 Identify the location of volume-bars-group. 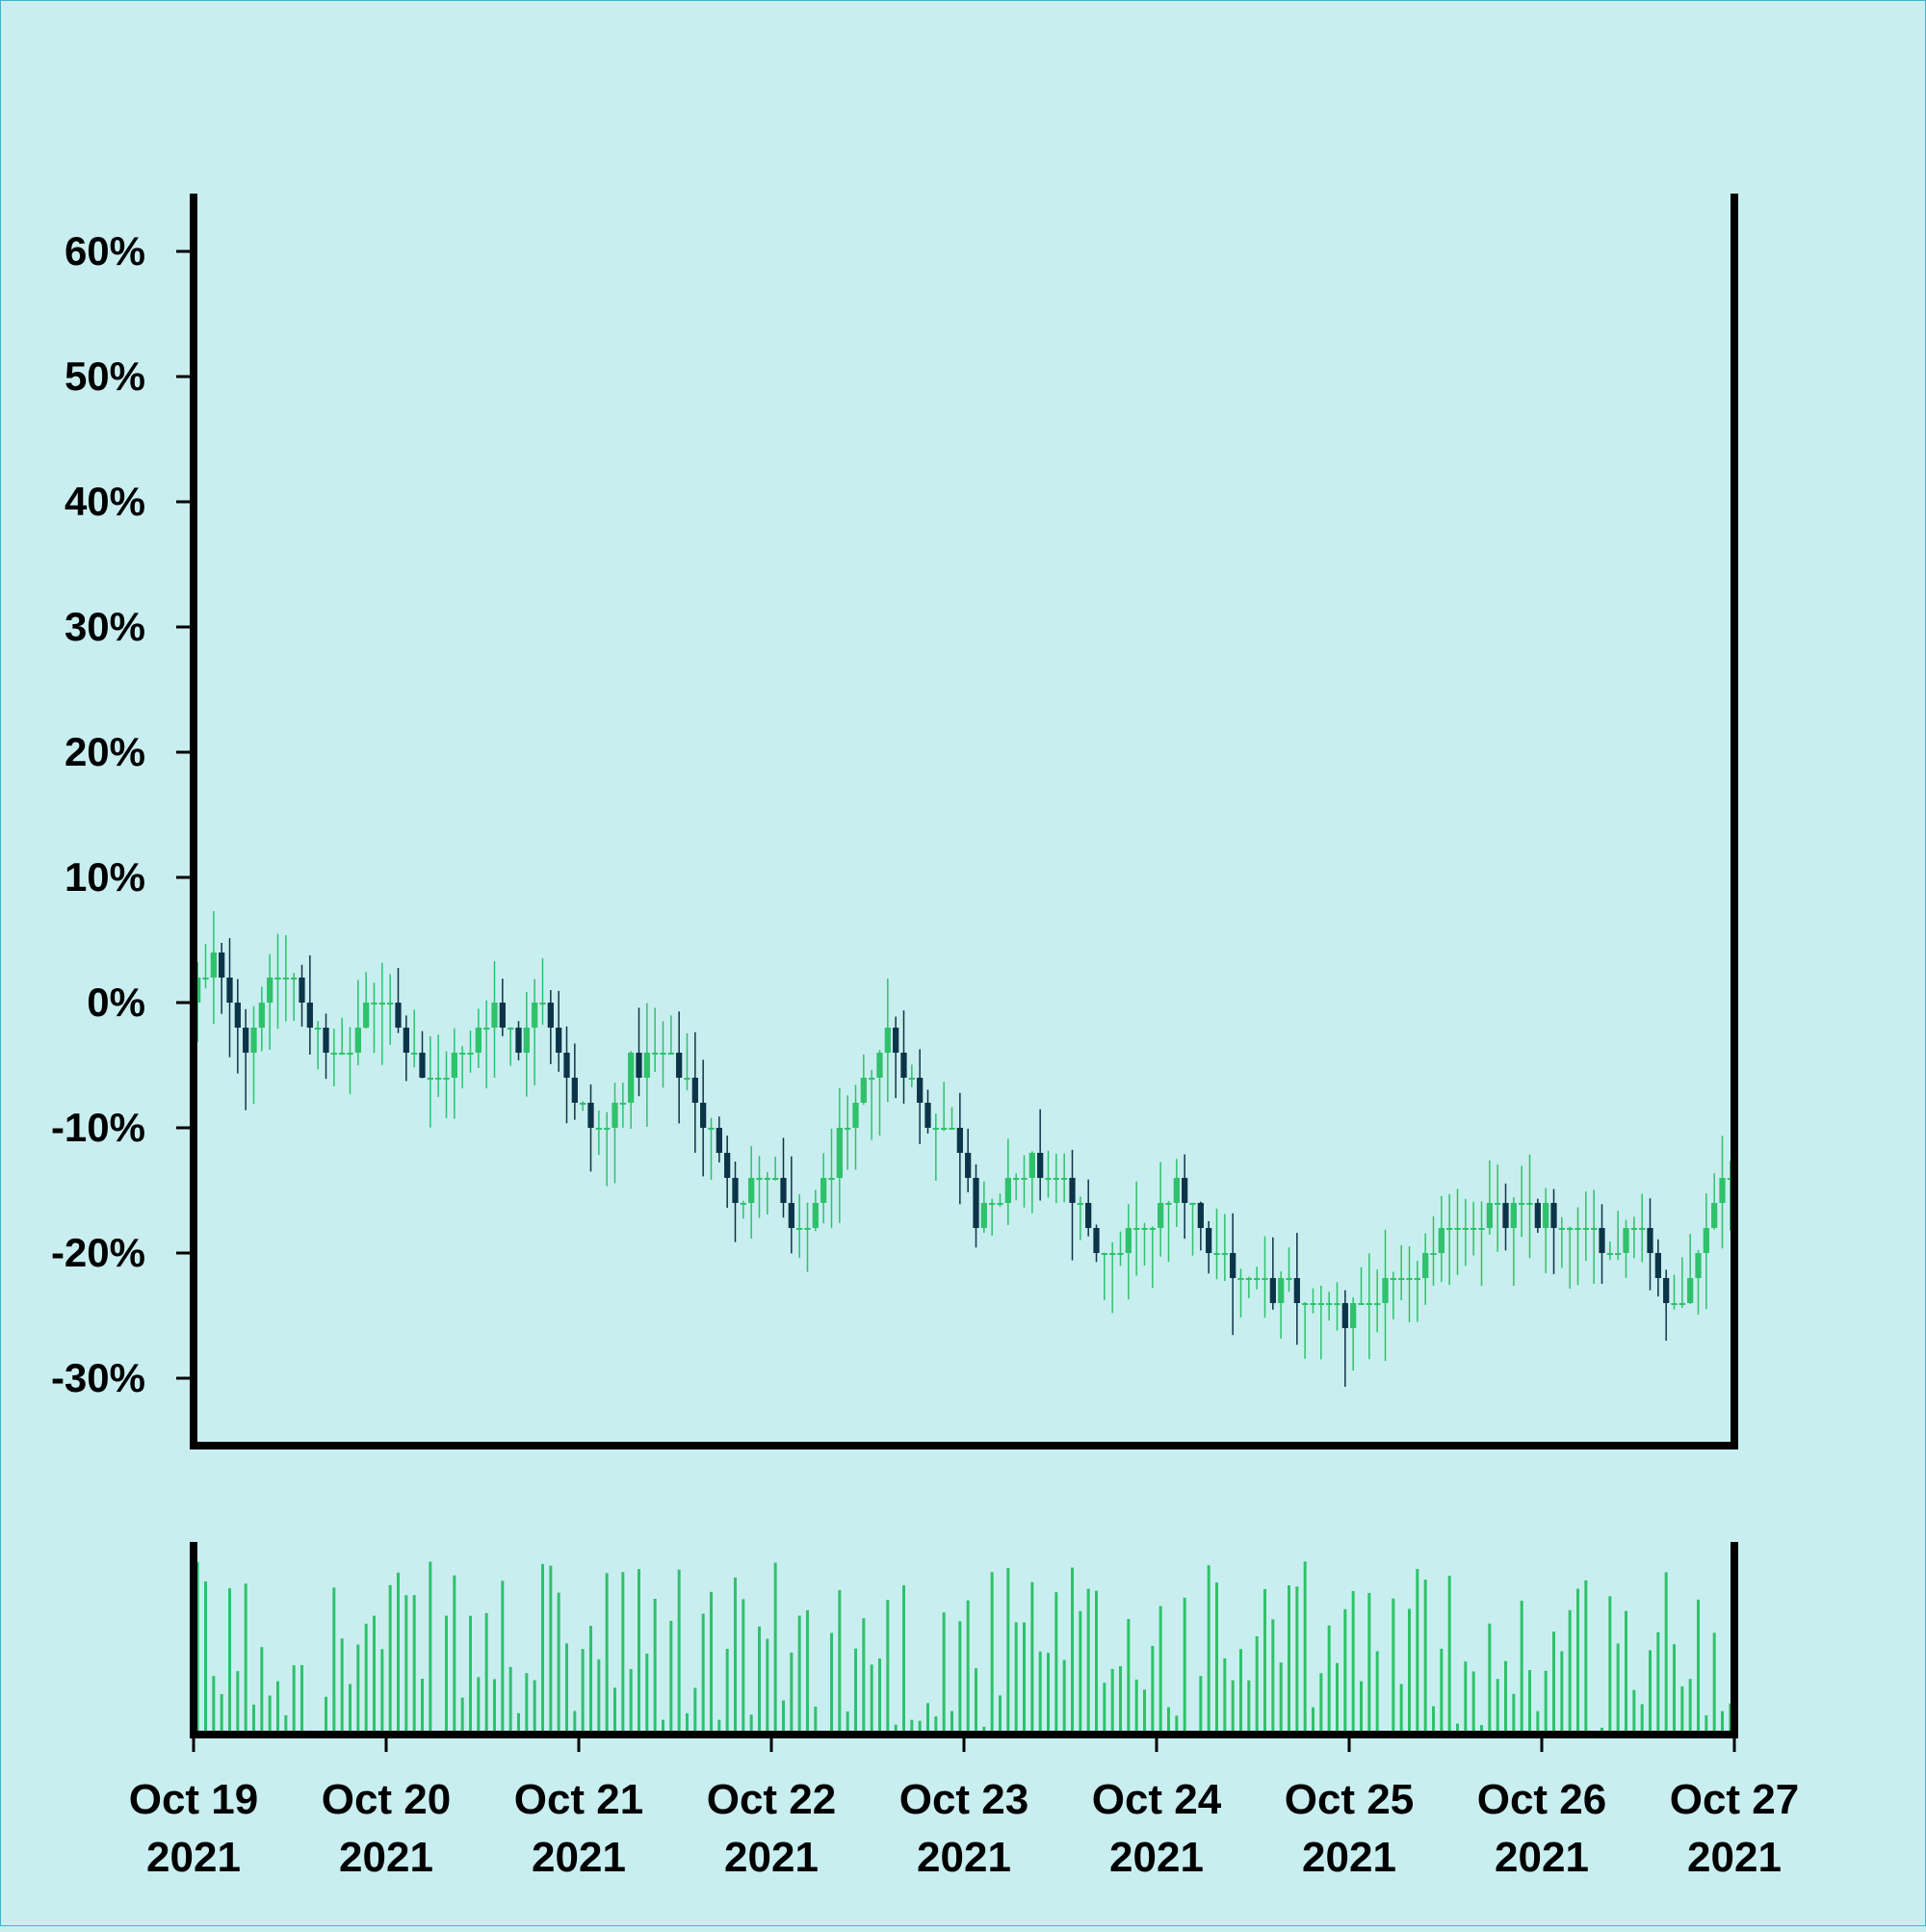
(963, 1648).